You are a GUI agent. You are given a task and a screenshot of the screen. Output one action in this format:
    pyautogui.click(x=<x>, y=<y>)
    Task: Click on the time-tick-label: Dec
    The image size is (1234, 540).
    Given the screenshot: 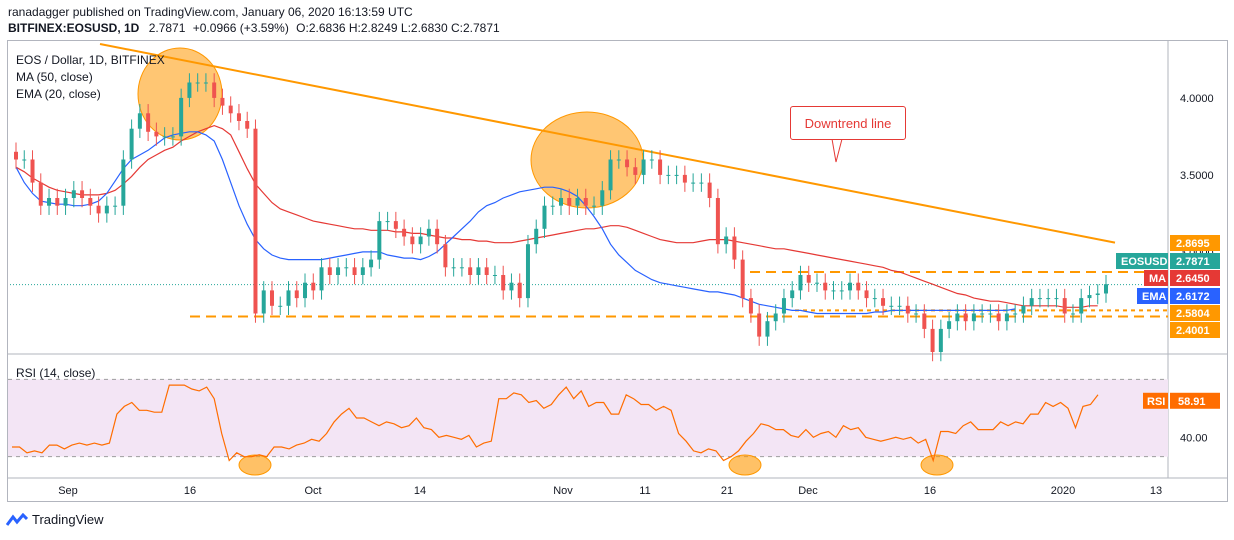 What is the action you would take?
    pyautogui.click(x=808, y=491)
    